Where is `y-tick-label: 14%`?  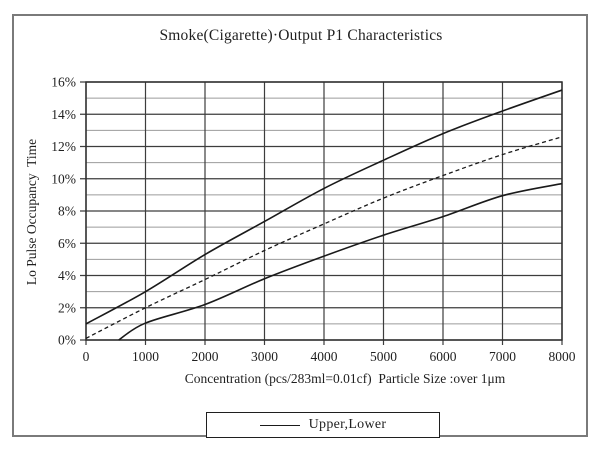
y-tick-label: 14% is located at coordinates (63, 114).